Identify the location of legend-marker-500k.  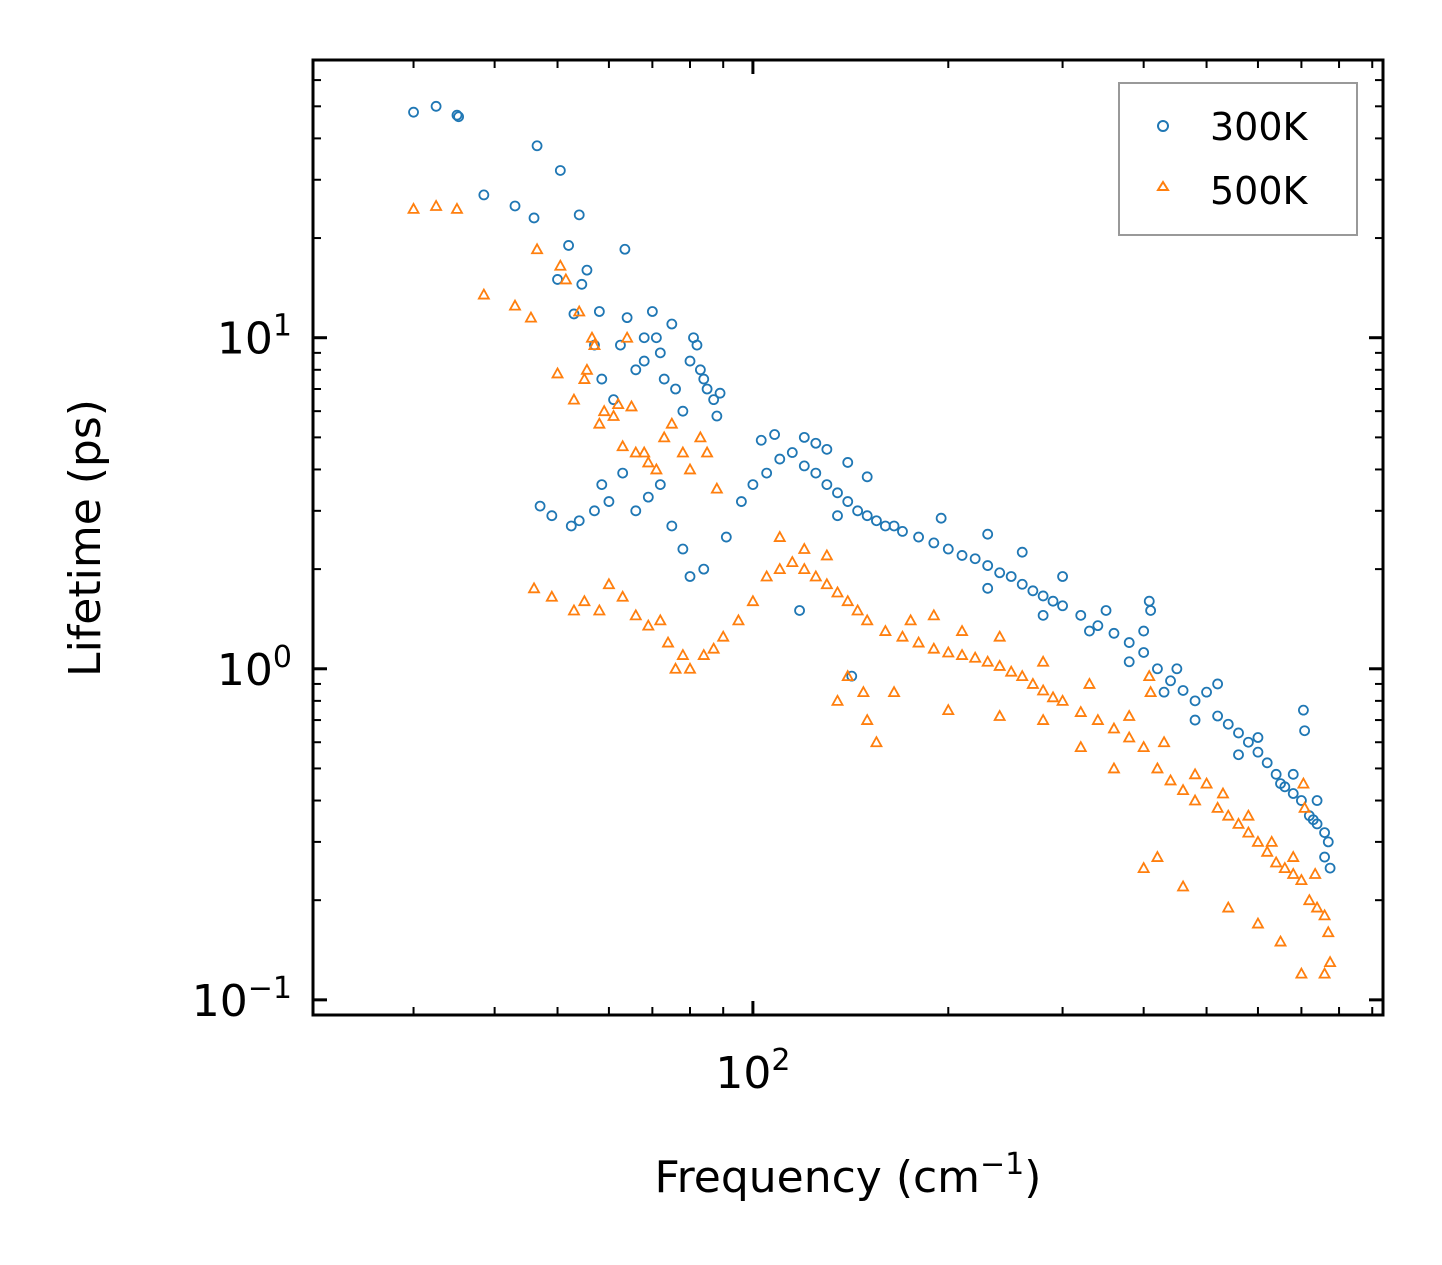
(1163, 185).